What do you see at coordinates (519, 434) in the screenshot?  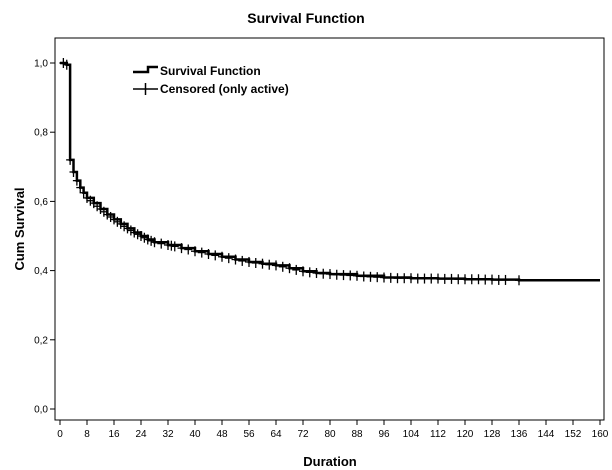 I see `x-tick-label: 136` at bounding box center [519, 434].